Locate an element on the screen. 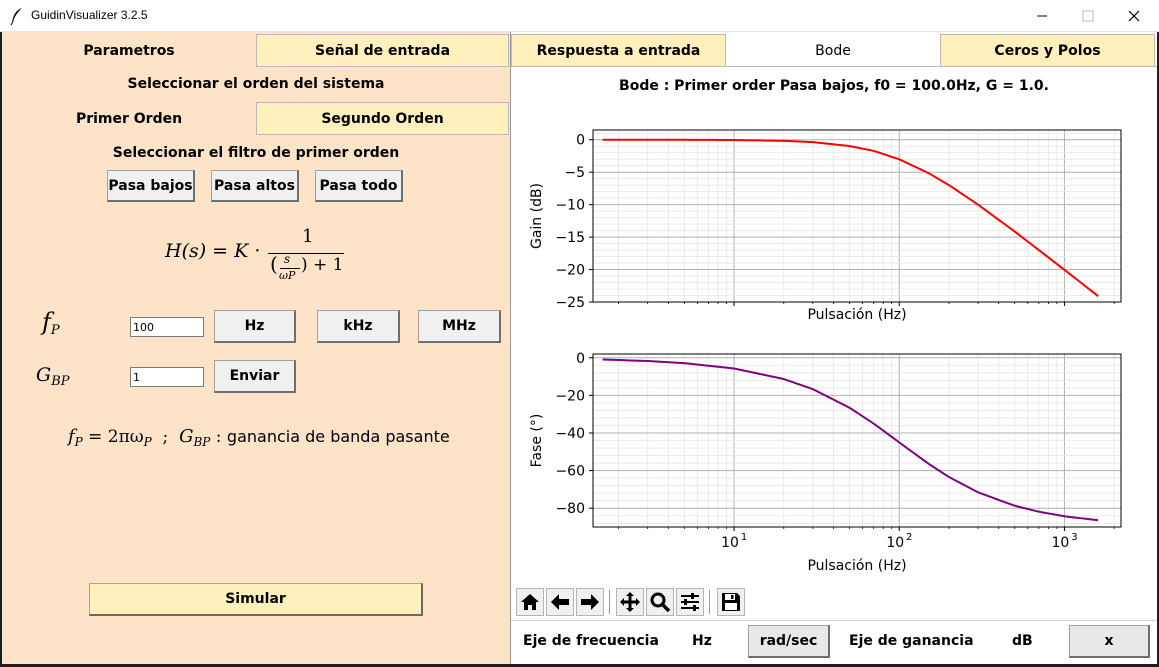  legend-colon: : is located at coordinates (218, 437).